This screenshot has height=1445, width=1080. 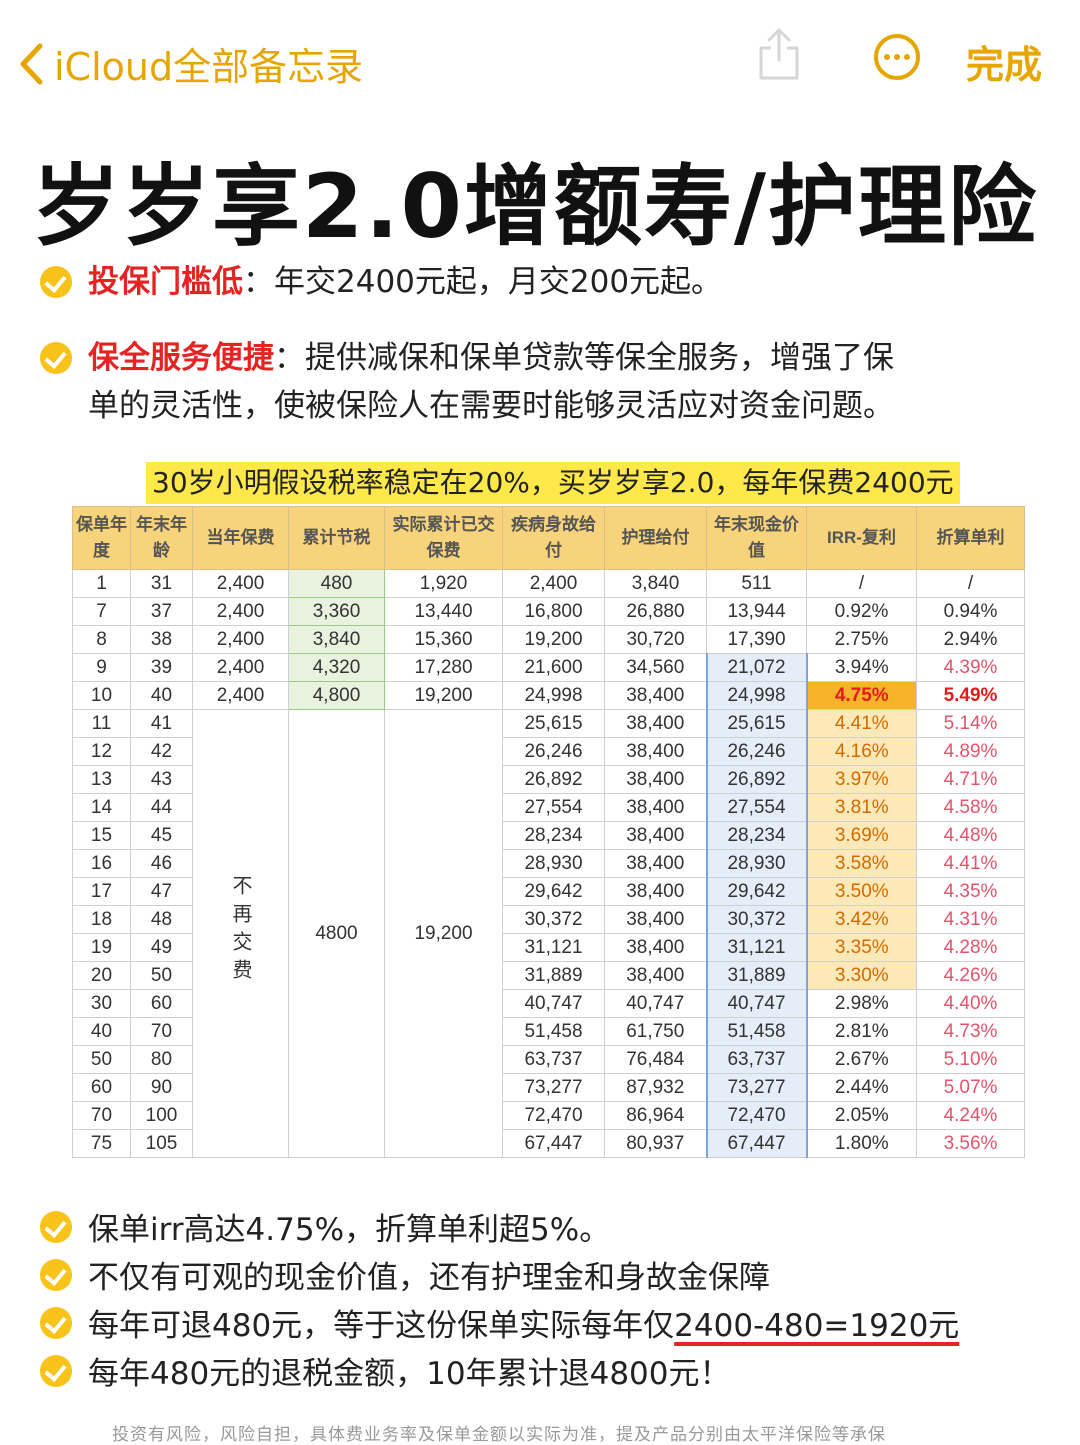 What do you see at coordinates (553, 483) in the screenshot?
I see `table-caption: 30岁小明假设税率稳定在20%，买岁岁享2.0，每年保费2400元` at bounding box center [553, 483].